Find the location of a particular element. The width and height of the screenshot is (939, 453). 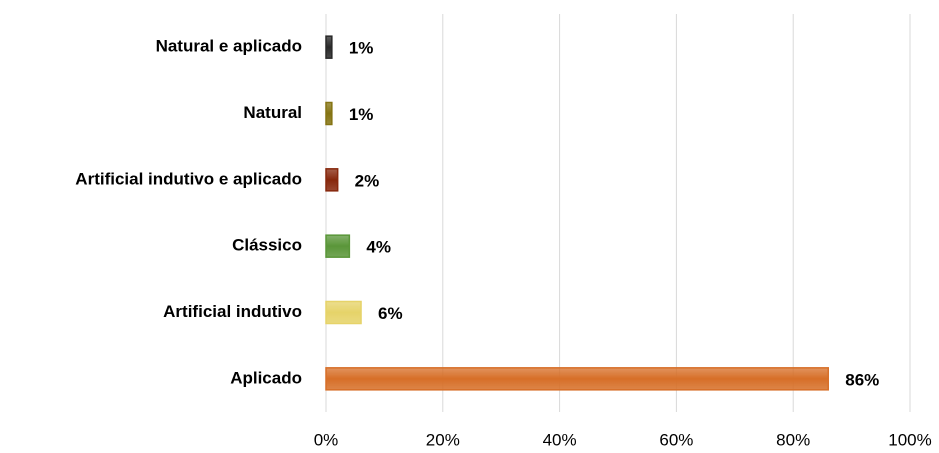

y-tick-label: Artificial indutivo e aplicado is located at coordinates (188, 178).